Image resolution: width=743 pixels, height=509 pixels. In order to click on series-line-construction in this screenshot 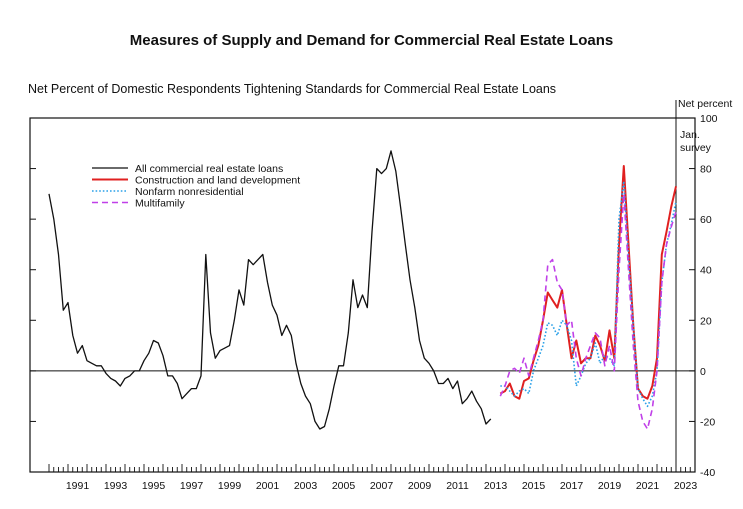, I will do `click(588, 282)`.